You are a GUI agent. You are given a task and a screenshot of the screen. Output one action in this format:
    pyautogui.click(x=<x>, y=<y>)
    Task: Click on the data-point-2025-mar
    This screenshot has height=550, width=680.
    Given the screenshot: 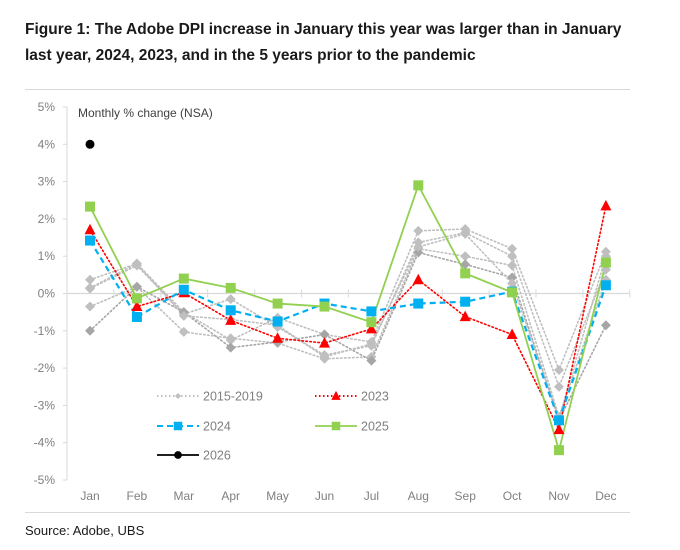 What is the action you would take?
    pyautogui.click(x=183, y=278)
    